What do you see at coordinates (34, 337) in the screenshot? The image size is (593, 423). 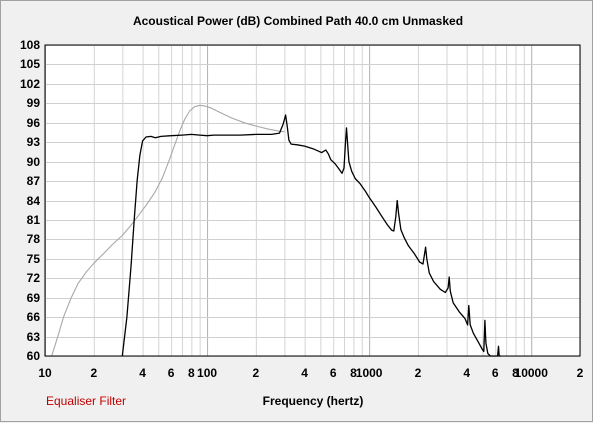 I see `y-tick-label: 63` at bounding box center [34, 337].